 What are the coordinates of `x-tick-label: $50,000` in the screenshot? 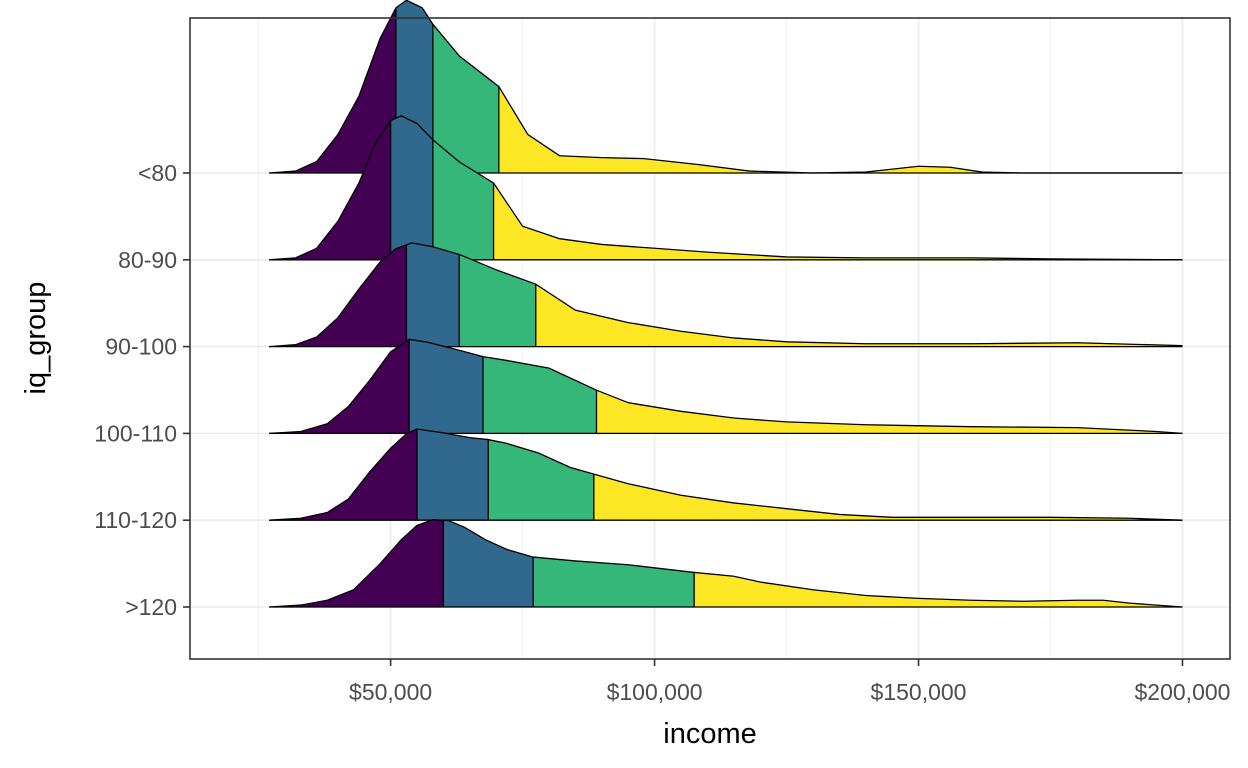 It's located at (390, 692).